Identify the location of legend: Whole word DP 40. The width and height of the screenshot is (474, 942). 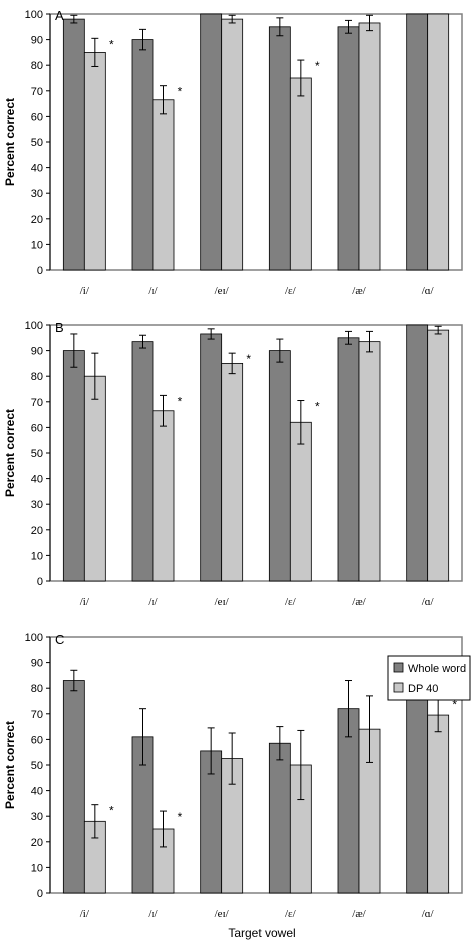
(429, 678).